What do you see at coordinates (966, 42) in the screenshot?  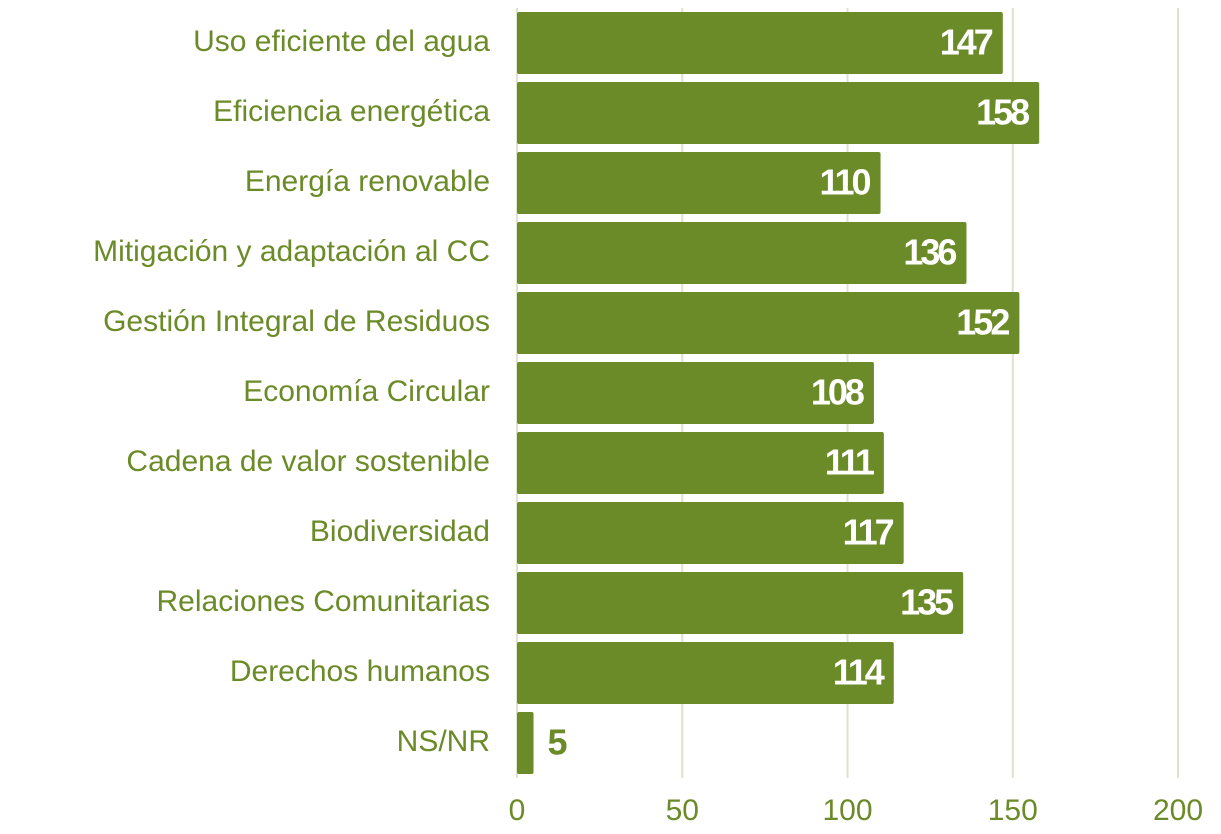 I see `value-label: 147` at bounding box center [966, 42].